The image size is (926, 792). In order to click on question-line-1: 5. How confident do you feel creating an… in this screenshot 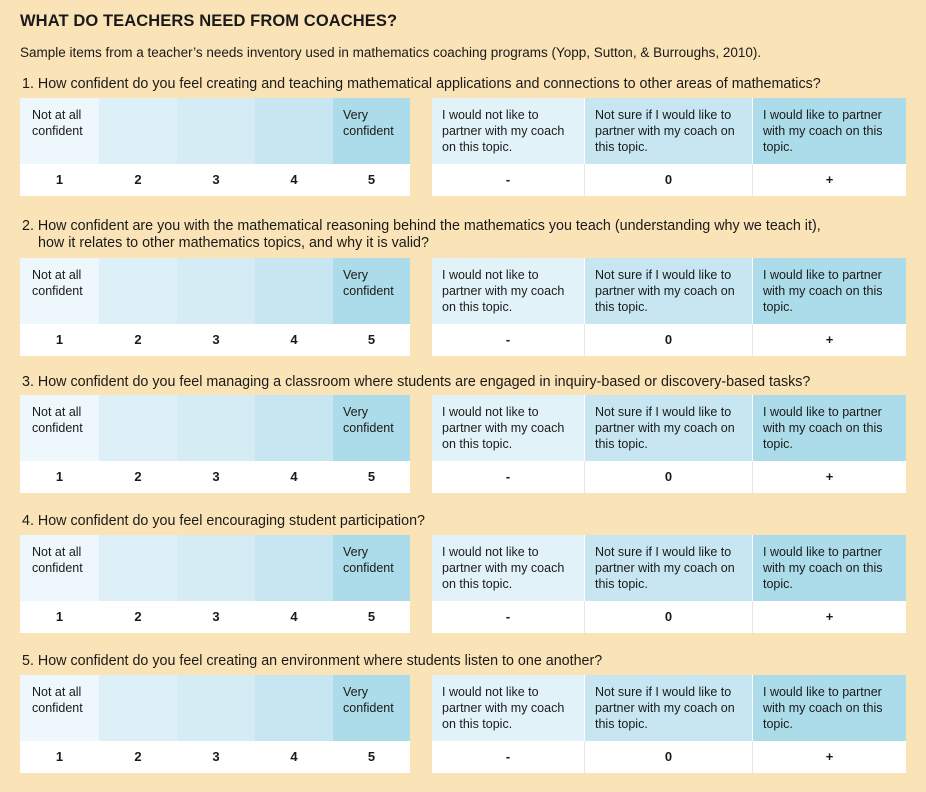, I will do `click(312, 661)`.